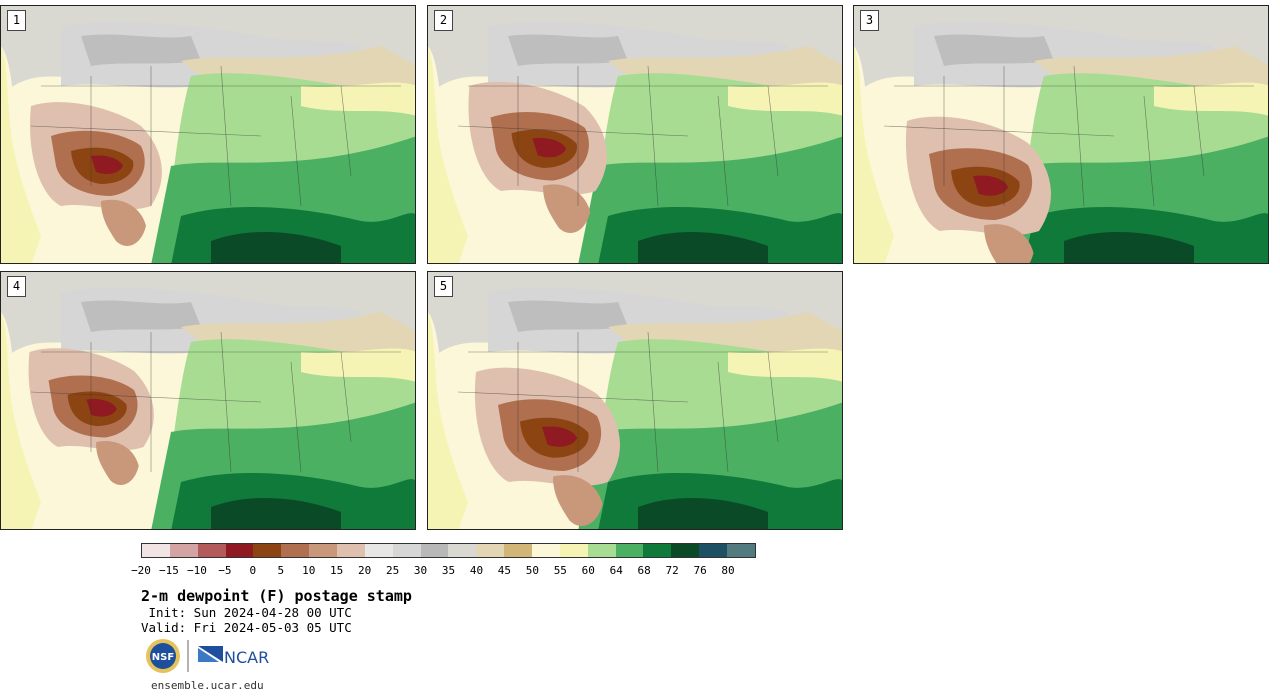 The height and width of the screenshot is (696, 1280). What do you see at coordinates (337, 570) in the screenshot?
I see `colorbar-tick-label: 15` at bounding box center [337, 570].